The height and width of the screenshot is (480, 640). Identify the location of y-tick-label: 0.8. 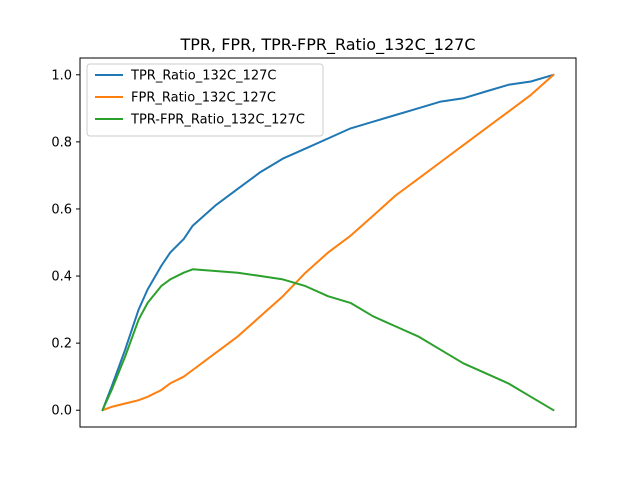
(61, 142).